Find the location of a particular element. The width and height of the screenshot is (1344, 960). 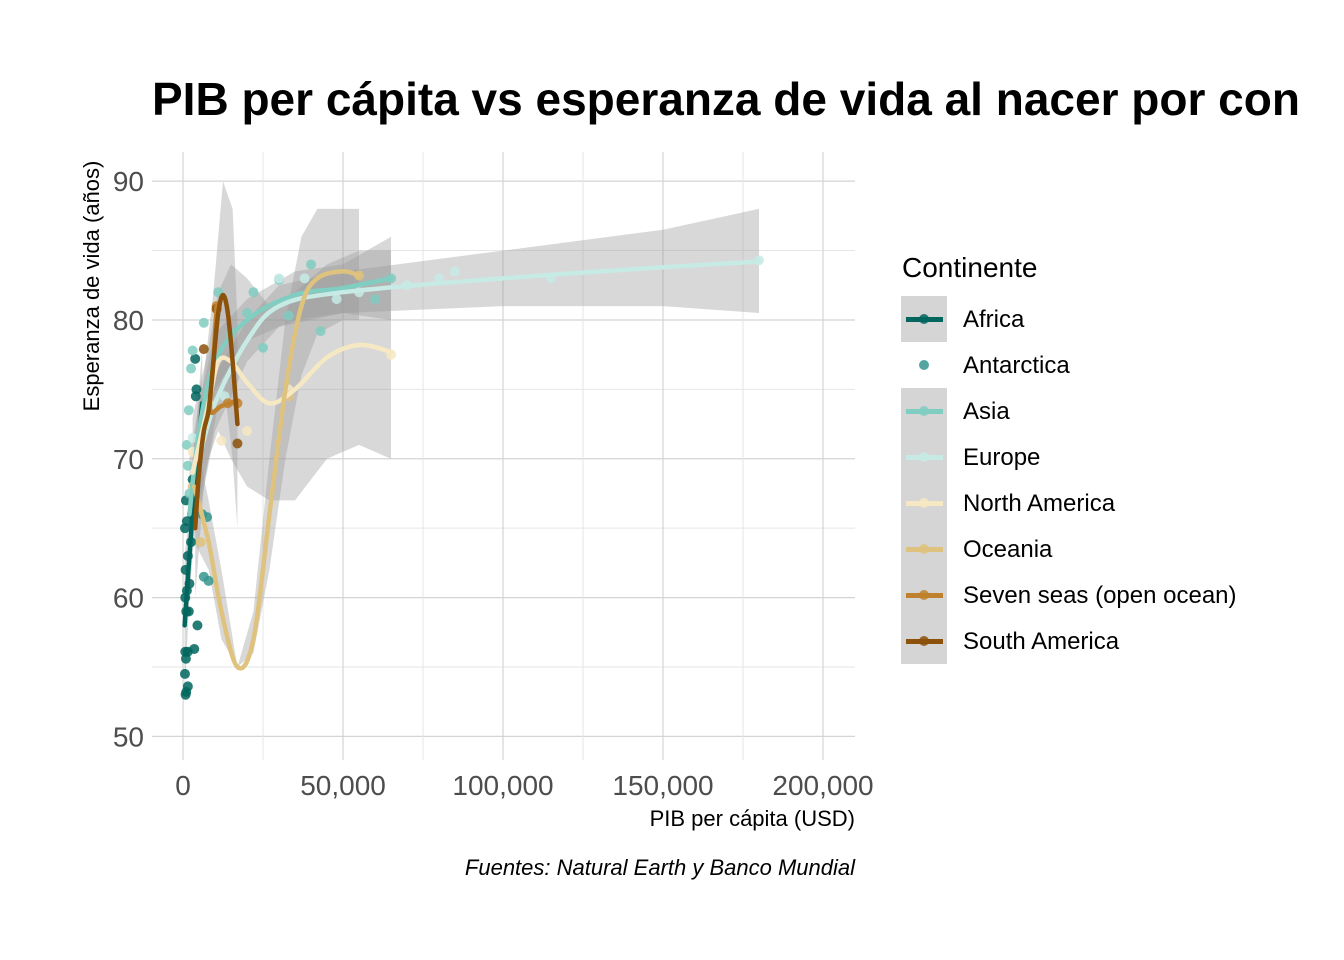

legend-label: Africa is located at coordinates (994, 319).